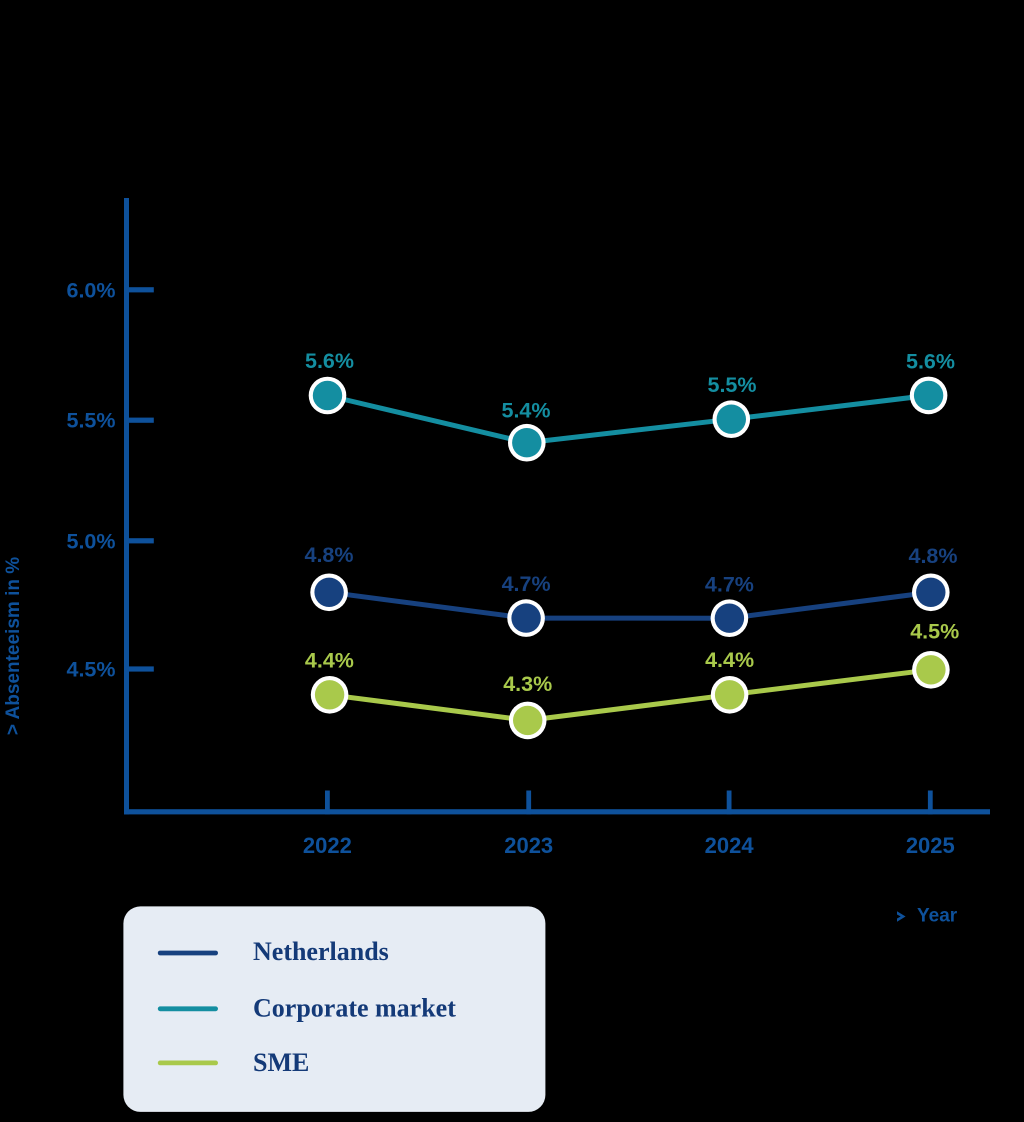 This screenshot has height=1122, width=1024. Describe the element at coordinates (528, 845) in the screenshot. I see `svg-text: 2023` at that location.